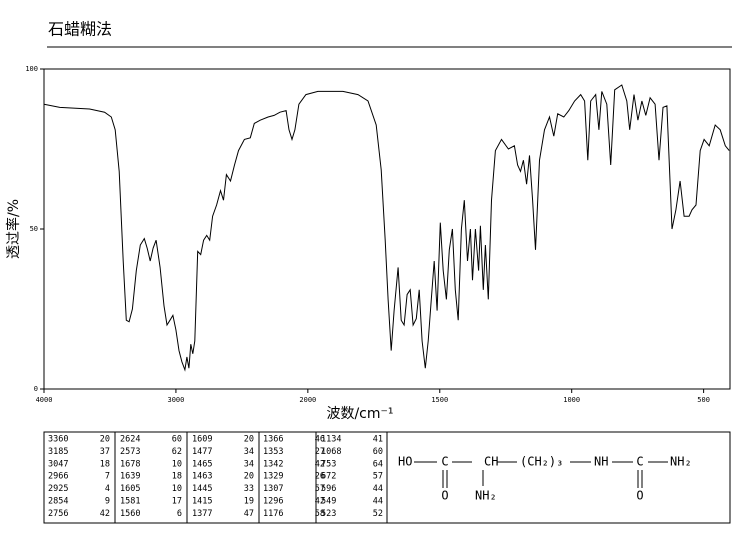 The width and height of the screenshot is (737, 539). I want to click on peak-wavenumber: 1342, so click(273, 464).